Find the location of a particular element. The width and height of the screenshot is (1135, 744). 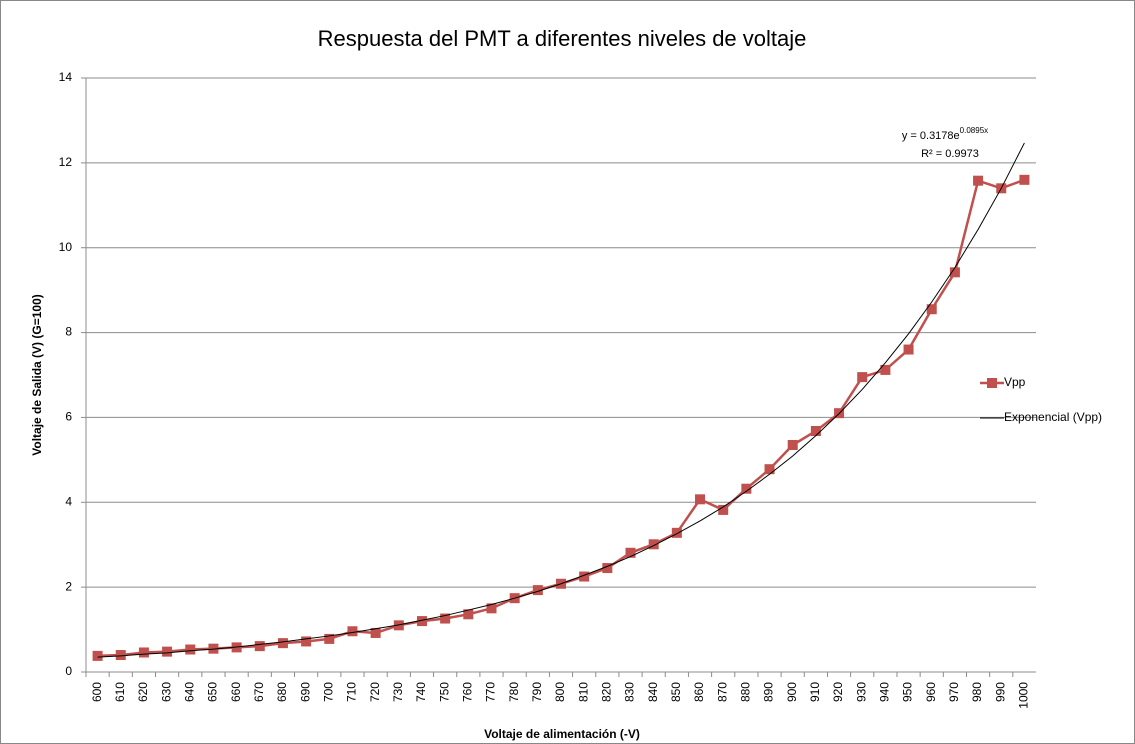

y-tick-label: 2 is located at coordinates (68, 586).